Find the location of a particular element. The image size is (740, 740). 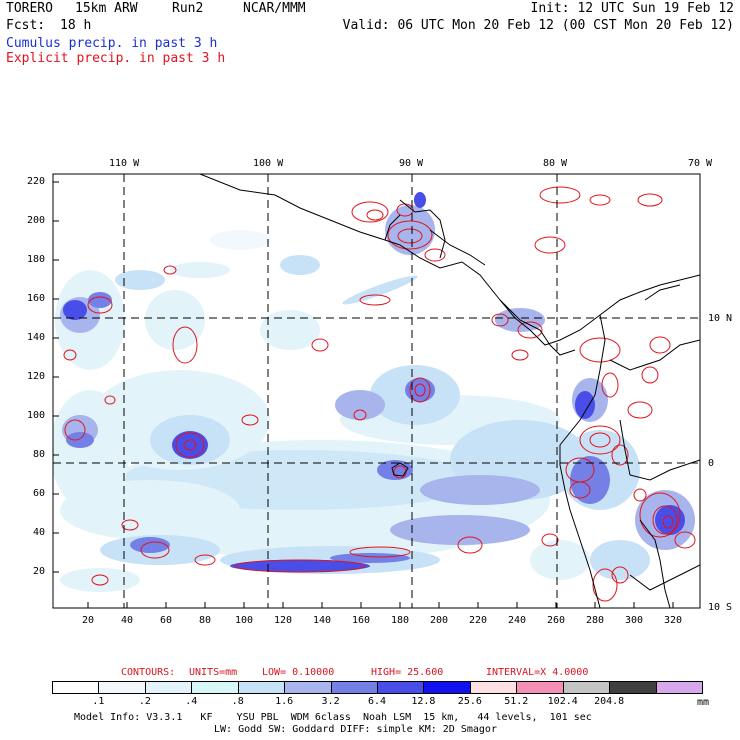

y-tick-label: 180 is located at coordinates (36, 259).